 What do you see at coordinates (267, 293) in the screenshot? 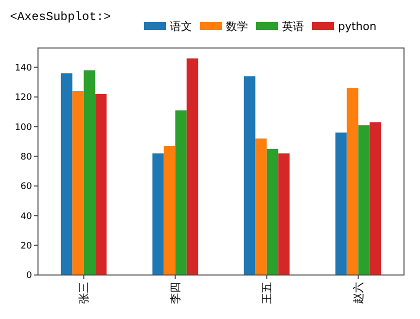
I see `x-tick-label: 王五` at bounding box center [267, 293].